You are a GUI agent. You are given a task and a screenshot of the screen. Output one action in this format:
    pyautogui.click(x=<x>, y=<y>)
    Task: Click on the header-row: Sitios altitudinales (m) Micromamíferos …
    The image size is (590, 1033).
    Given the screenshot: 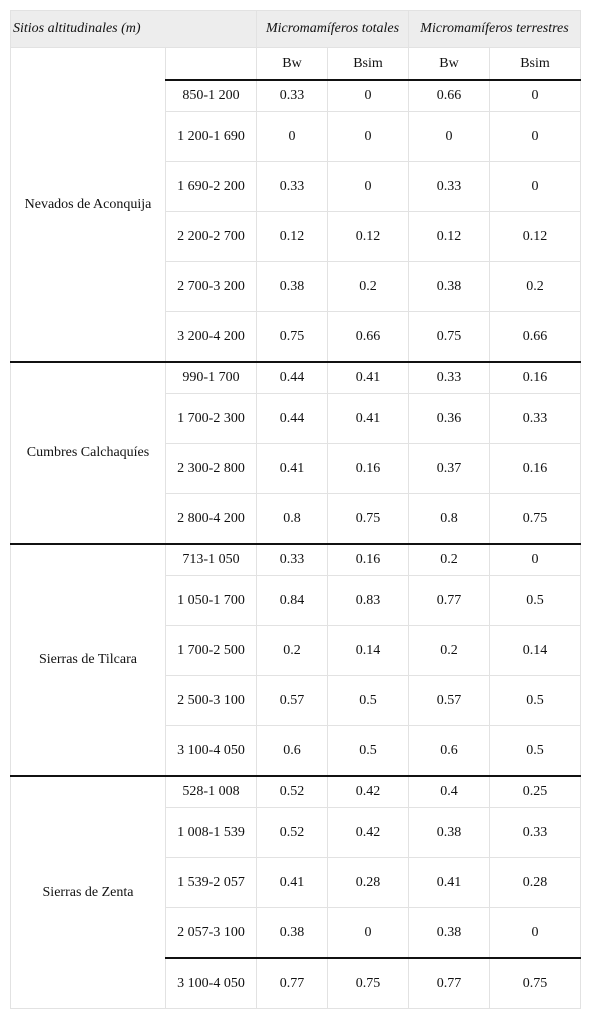 What is the action you would take?
    pyautogui.click(x=296, y=29)
    